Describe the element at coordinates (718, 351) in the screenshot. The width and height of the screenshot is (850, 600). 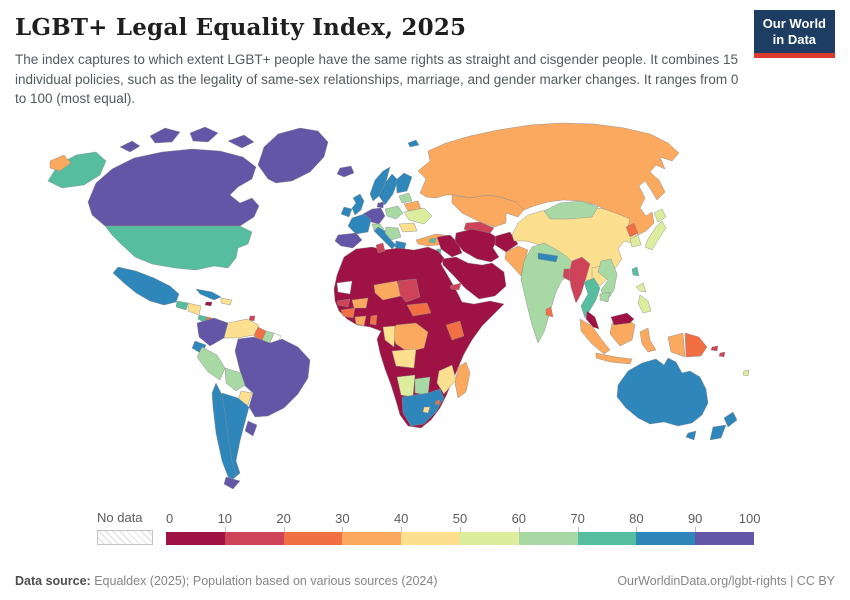
I see `region-solomon-islands` at that location.